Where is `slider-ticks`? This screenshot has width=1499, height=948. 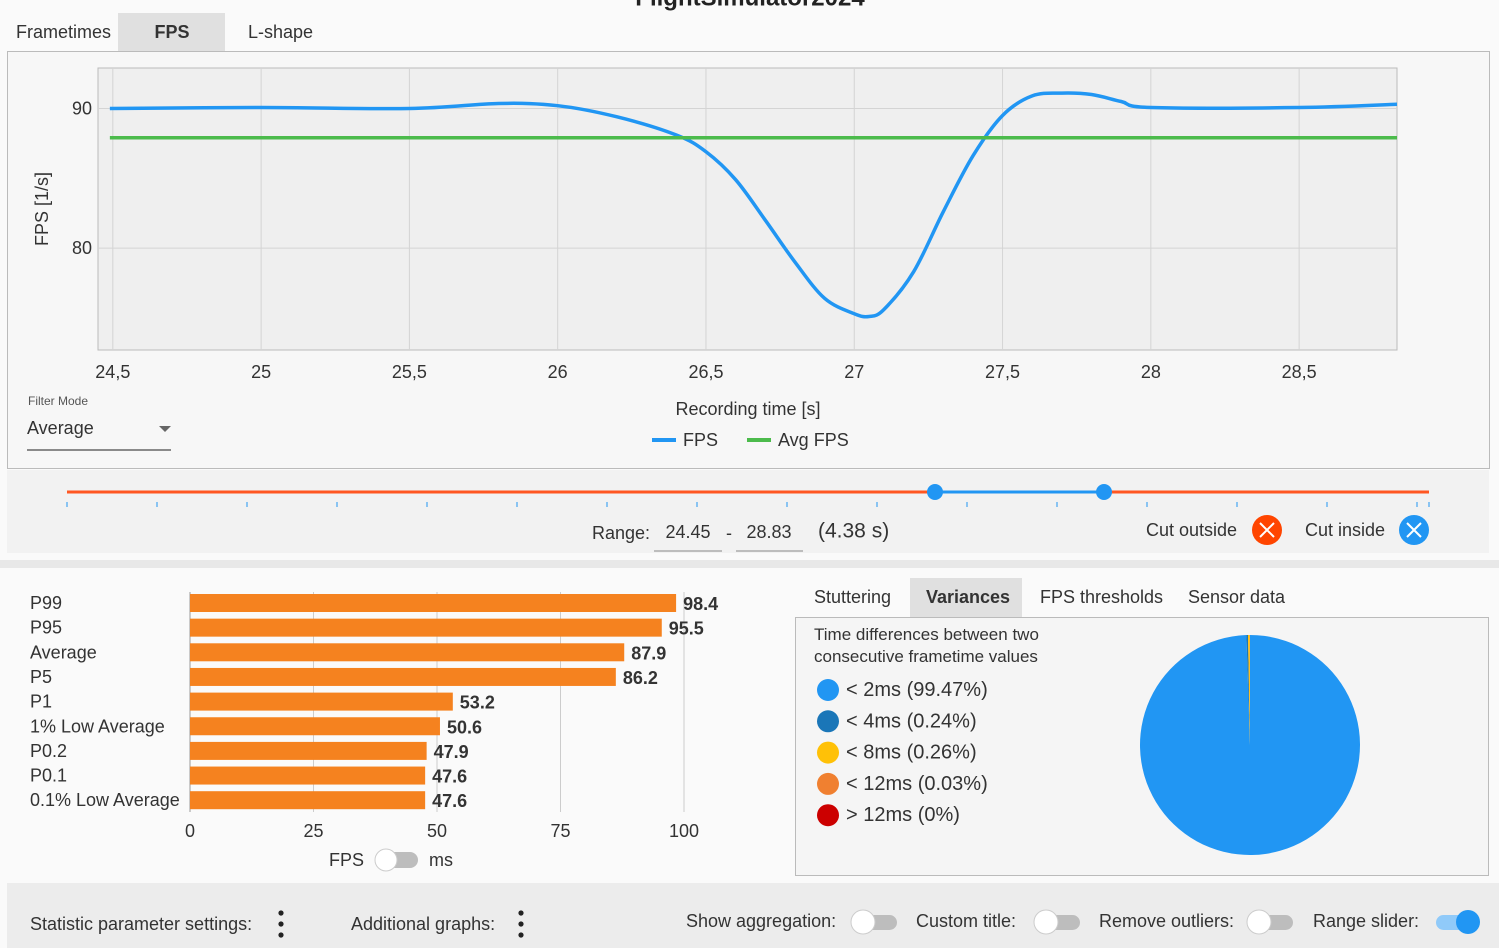 slider-ticks is located at coordinates (748, 504).